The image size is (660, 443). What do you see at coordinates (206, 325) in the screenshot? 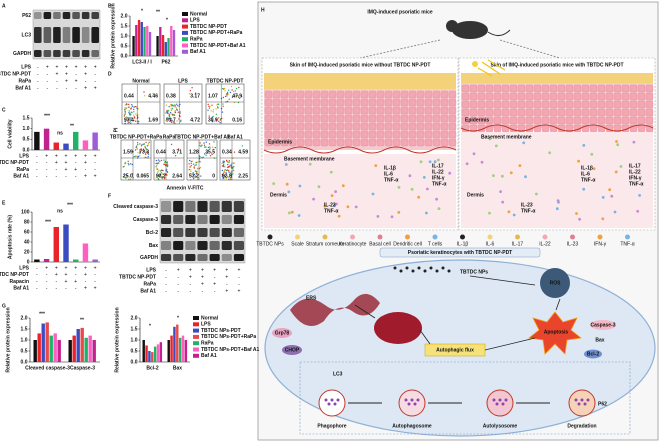
I see `legend-label: LPS` at bounding box center [206, 325].